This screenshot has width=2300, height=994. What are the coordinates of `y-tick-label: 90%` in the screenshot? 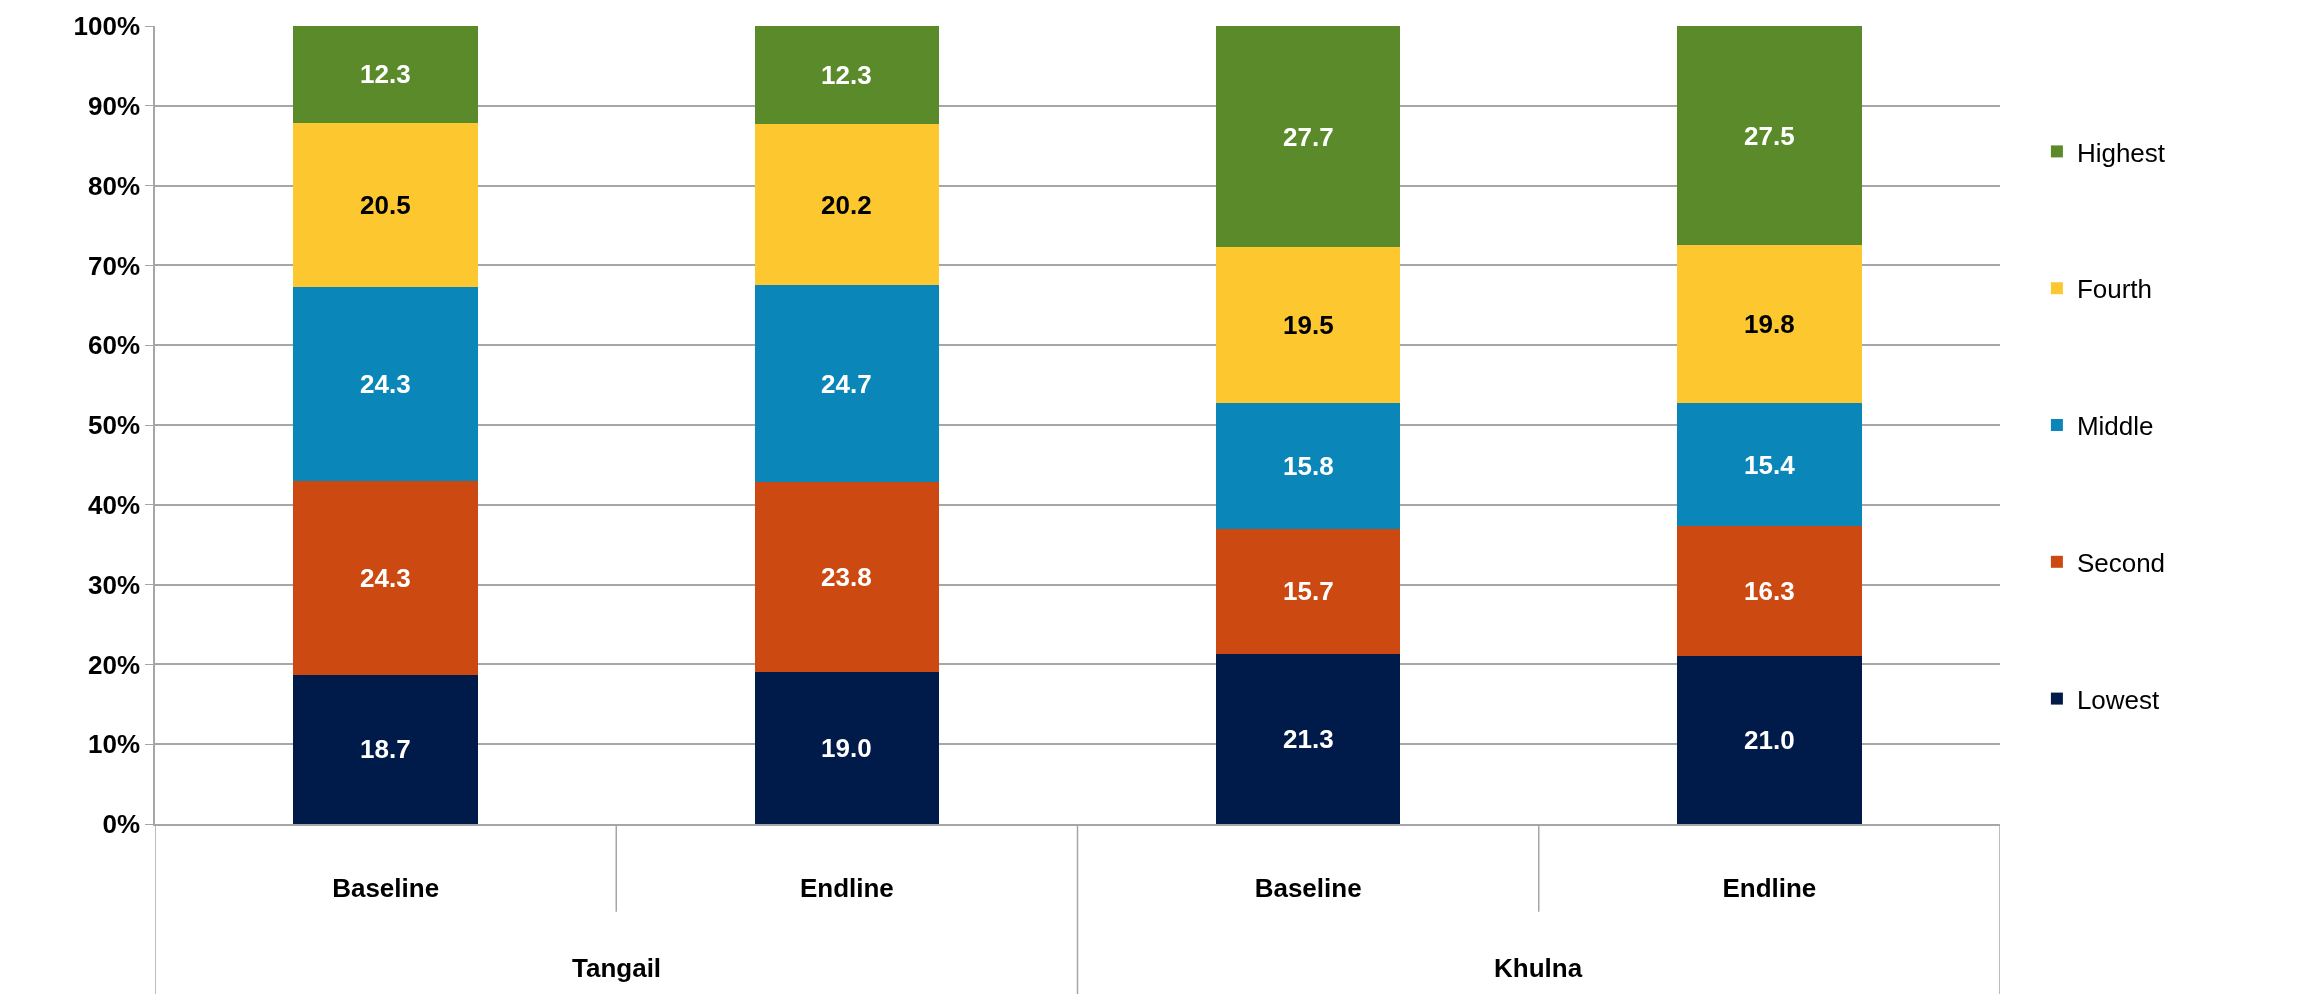 It's located at (114, 105).